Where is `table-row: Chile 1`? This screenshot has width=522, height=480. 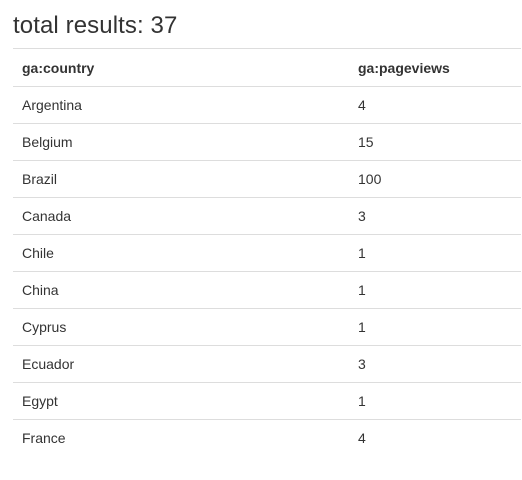
table-row: Chile 1 is located at coordinates (267, 253).